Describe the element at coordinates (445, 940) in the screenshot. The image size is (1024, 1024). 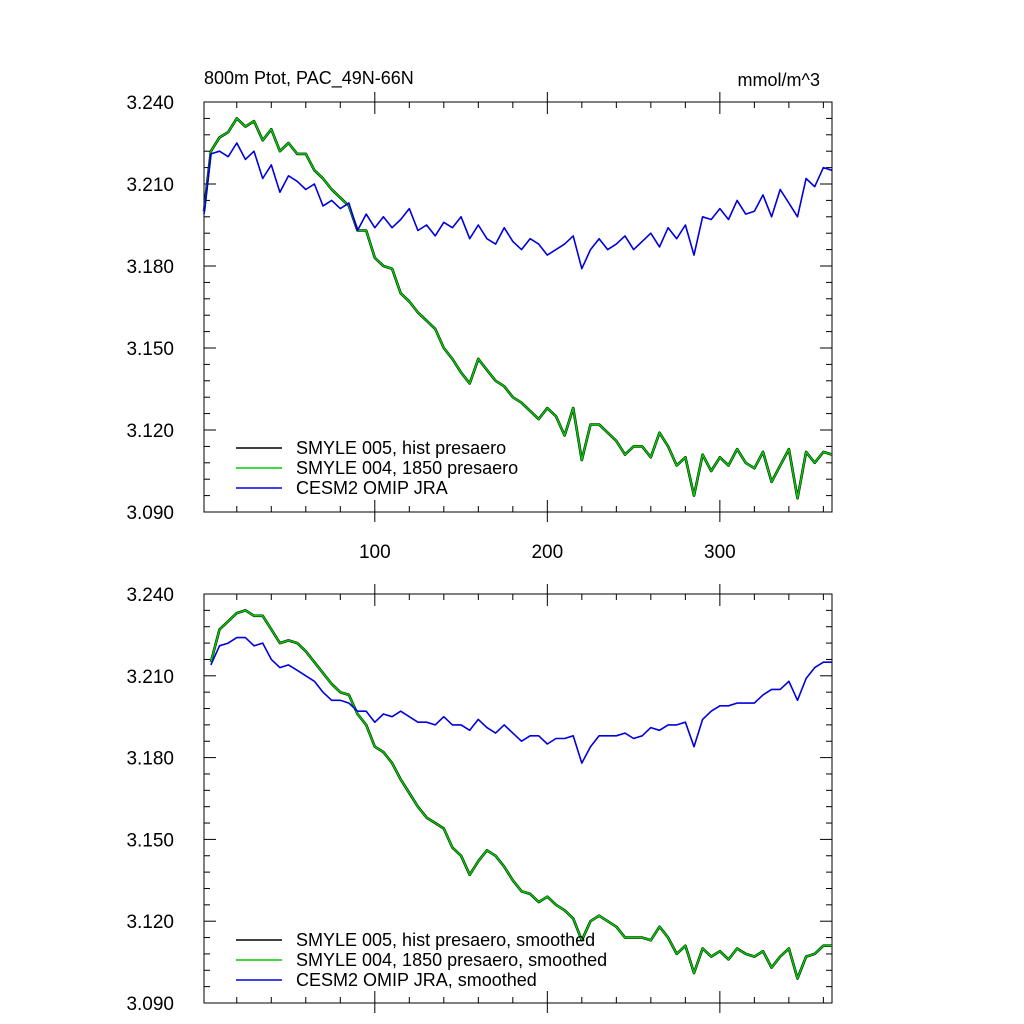
I see `panel-2-legend-label-1: SMYLE 005, hist presaero, smoothed` at that location.